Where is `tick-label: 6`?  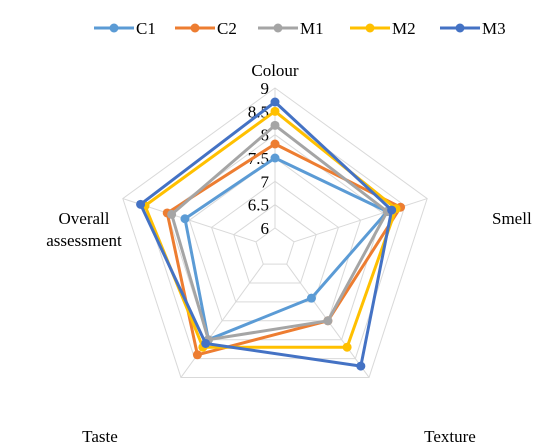 tick-label: 6 is located at coordinates (265, 228).